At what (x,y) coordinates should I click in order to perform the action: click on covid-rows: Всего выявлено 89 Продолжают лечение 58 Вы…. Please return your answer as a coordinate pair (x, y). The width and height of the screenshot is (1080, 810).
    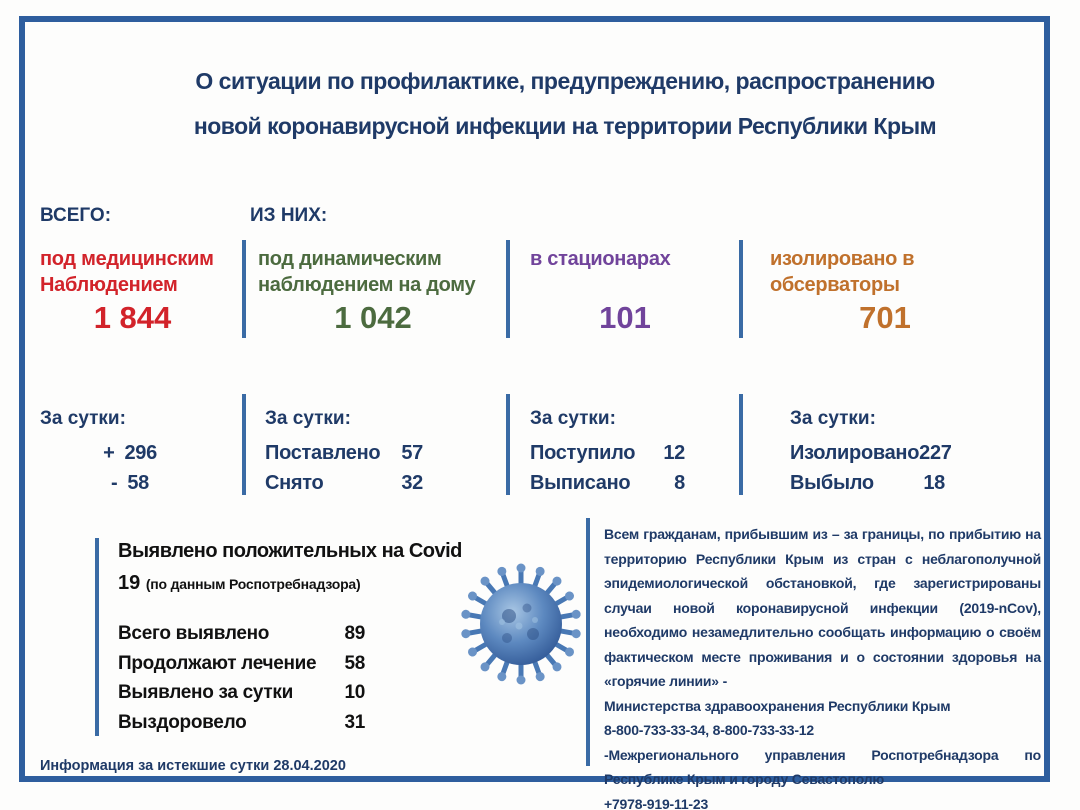
    Looking at the image, I should click on (241, 678).